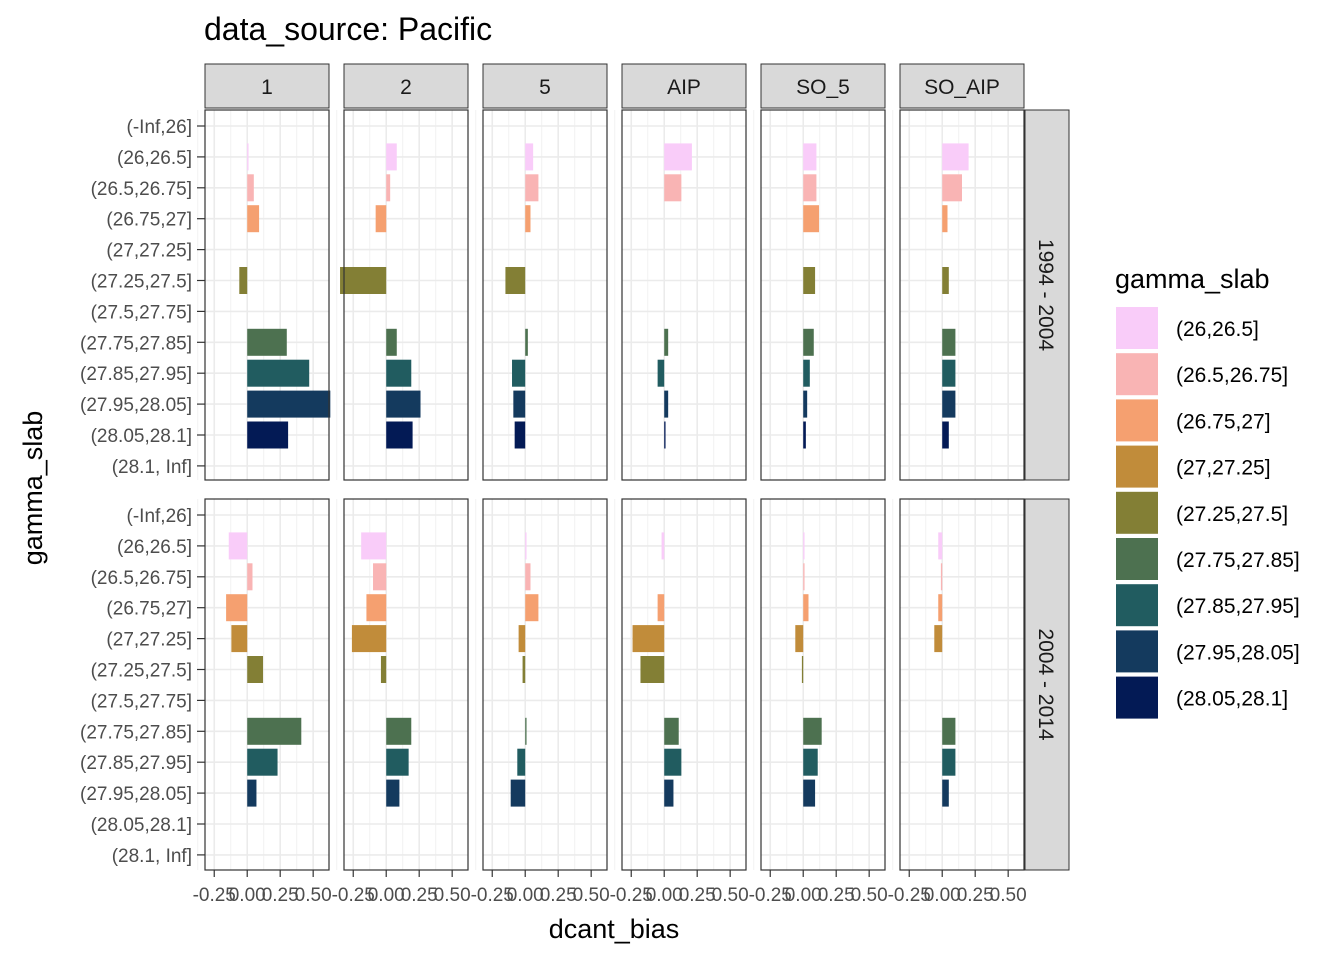  What do you see at coordinates (348, 29) in the screenshot?
I see `chart-title: data_source: Pacific` at bounding box center [348, 29].